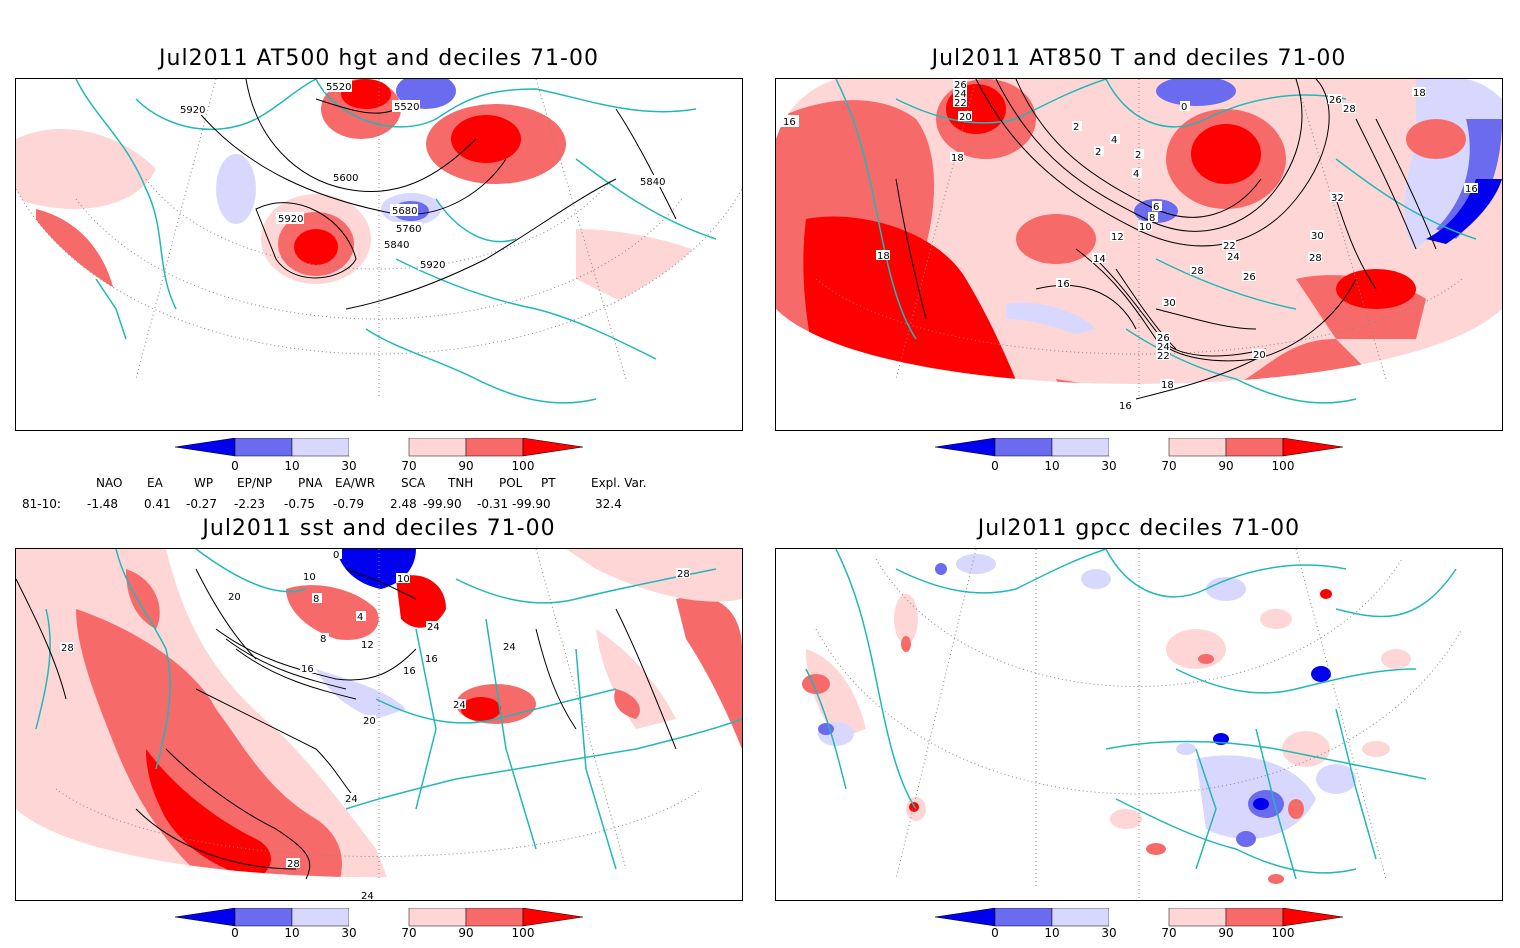  I want to click on temperature-contours, so click(1166, 239).